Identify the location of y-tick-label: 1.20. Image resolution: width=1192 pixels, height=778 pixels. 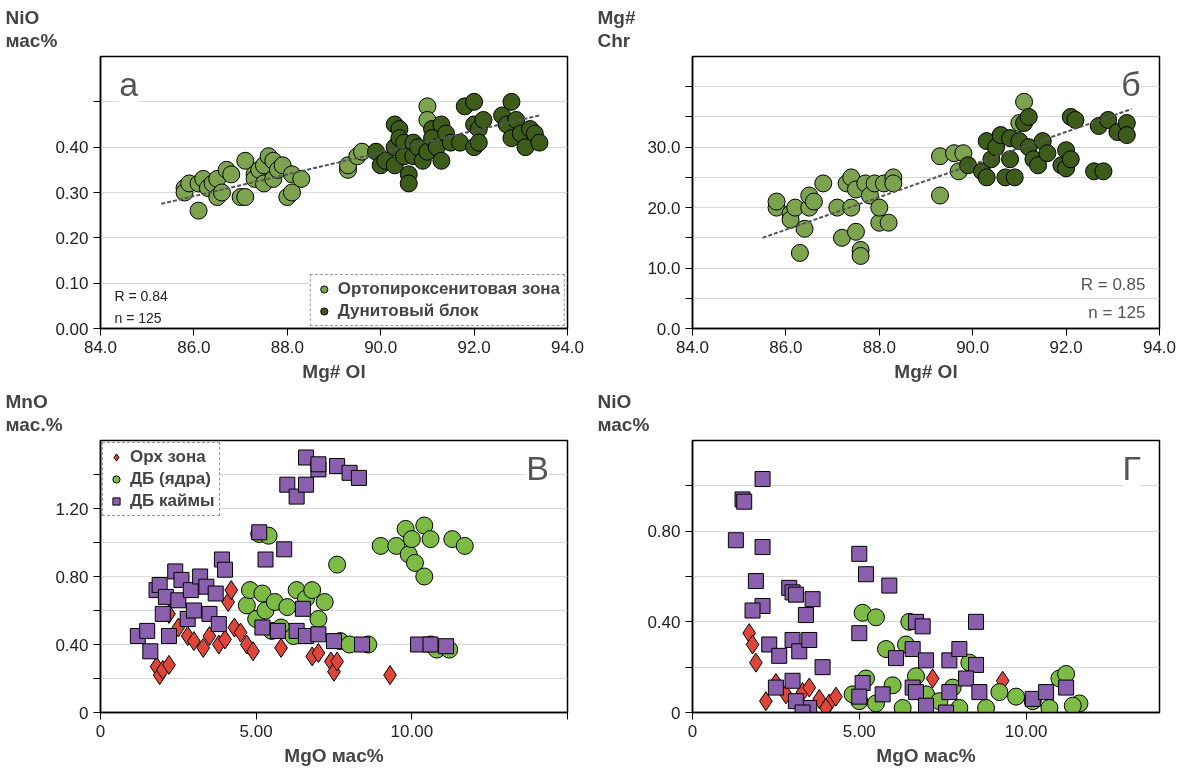
(72, 509).